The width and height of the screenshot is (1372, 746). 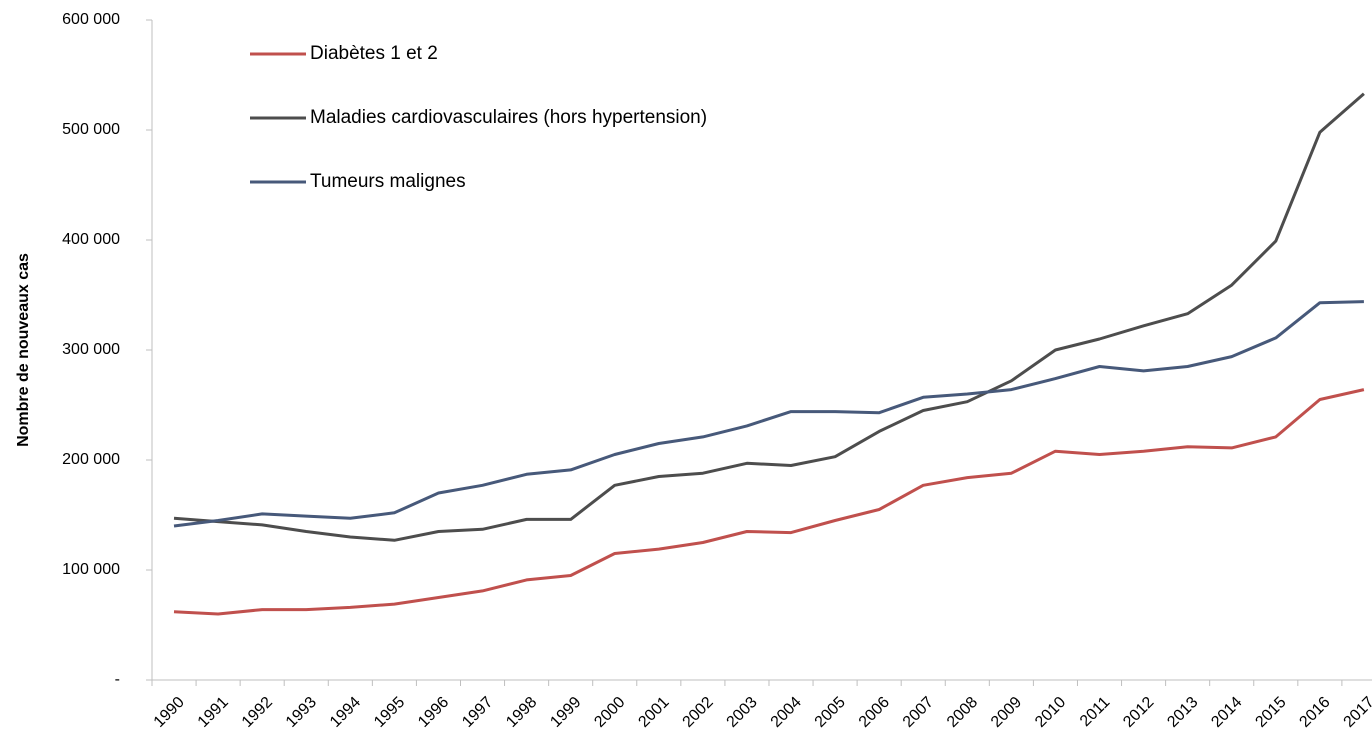 I want to click on y-tick-label: 100 000, so click(x=91, y=569).